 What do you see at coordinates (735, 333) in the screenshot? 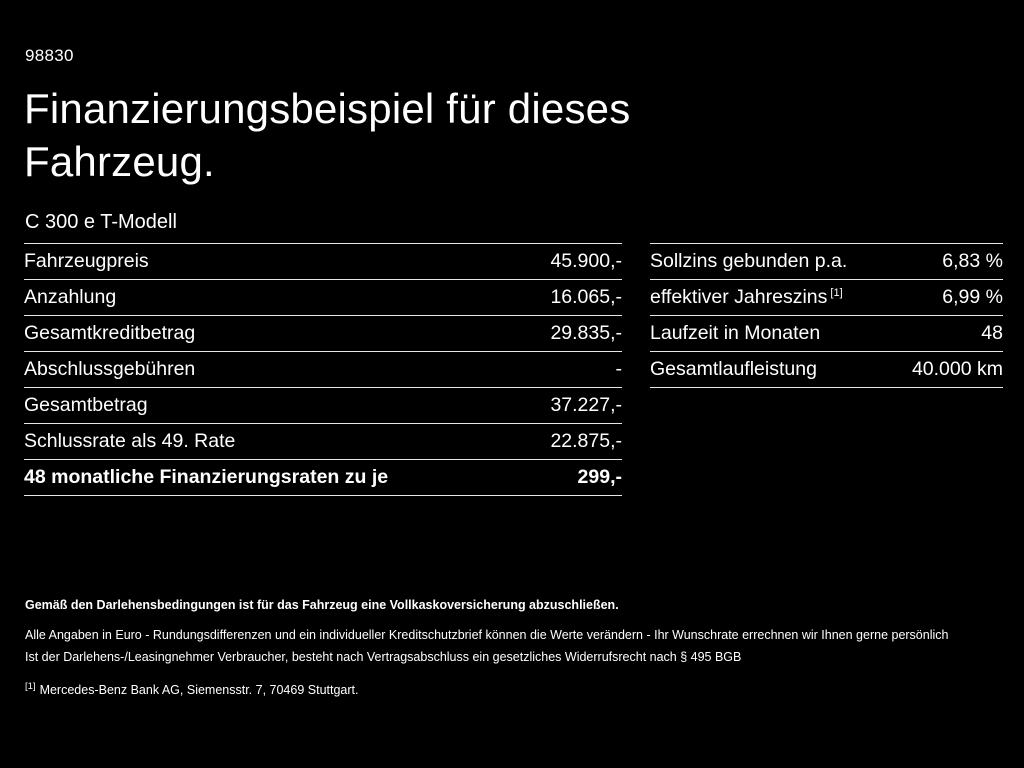
I see `row-label: Laufzeit in Monaten` at bounding box center [735, 333].